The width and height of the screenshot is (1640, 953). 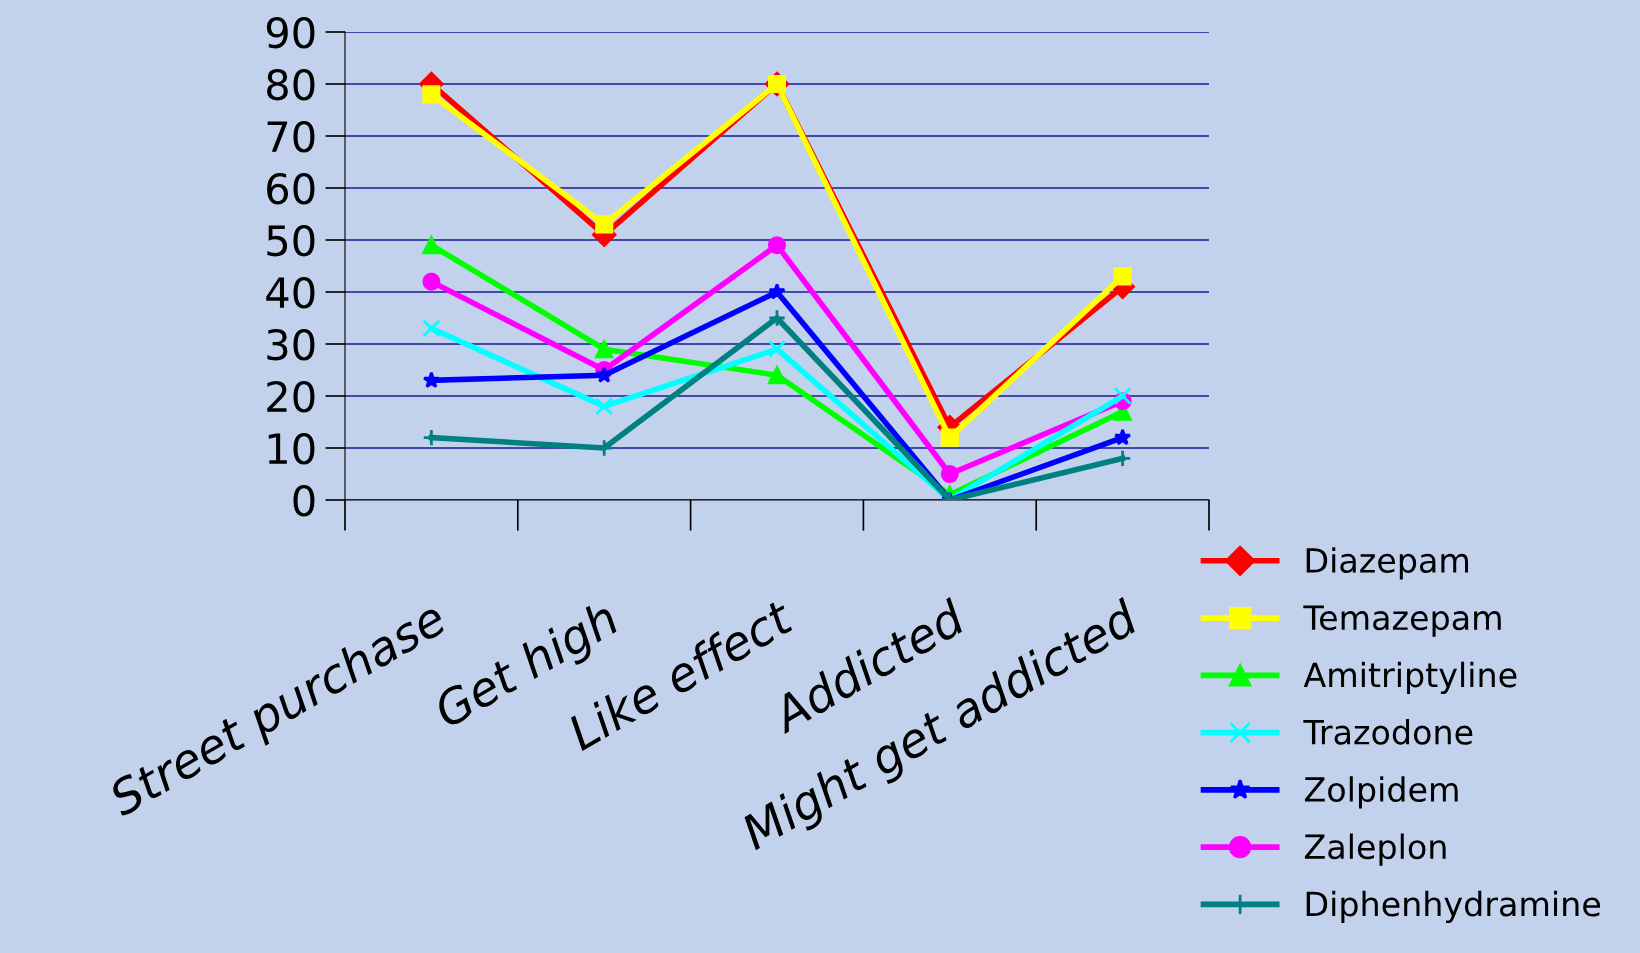 I want to click on y-tick-label: 0, so click(x=304, y=500).